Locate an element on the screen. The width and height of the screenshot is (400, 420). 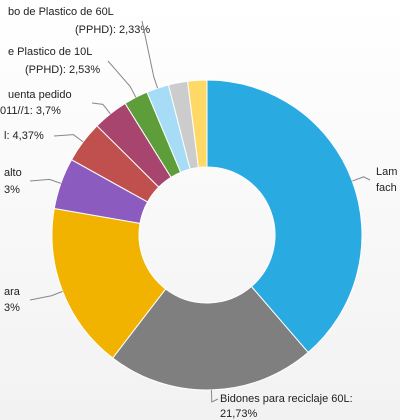
slice-label: l: 4,37% is located at coordinates (24, 136).